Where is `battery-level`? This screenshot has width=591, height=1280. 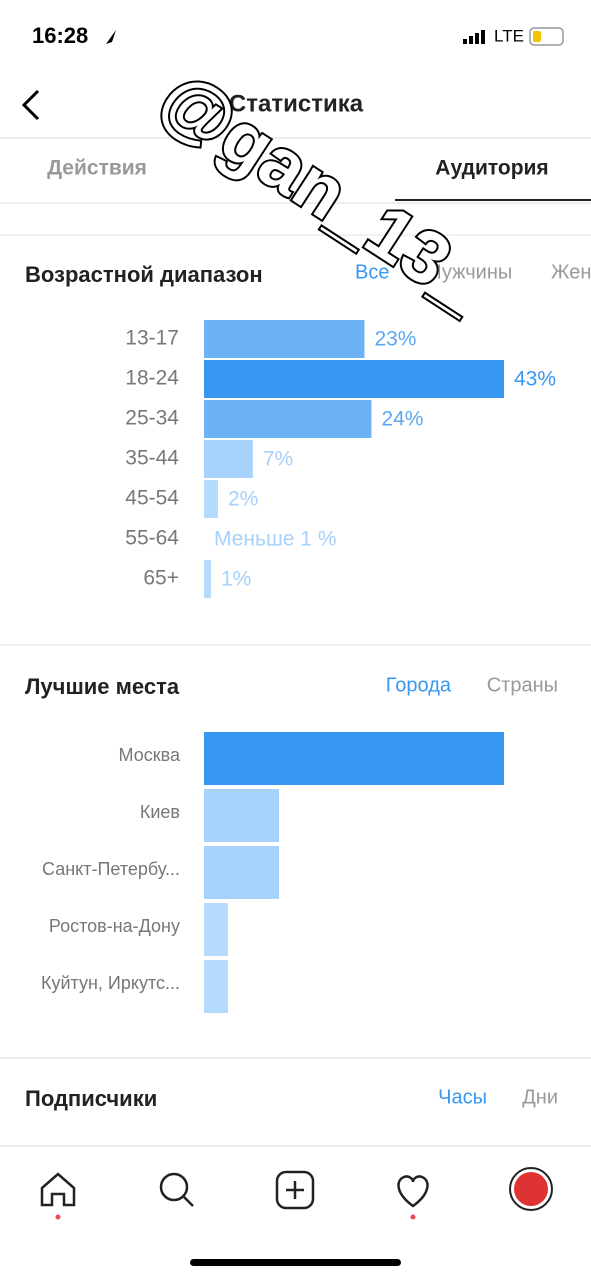 battery-level is located at coordinates (537, 36).